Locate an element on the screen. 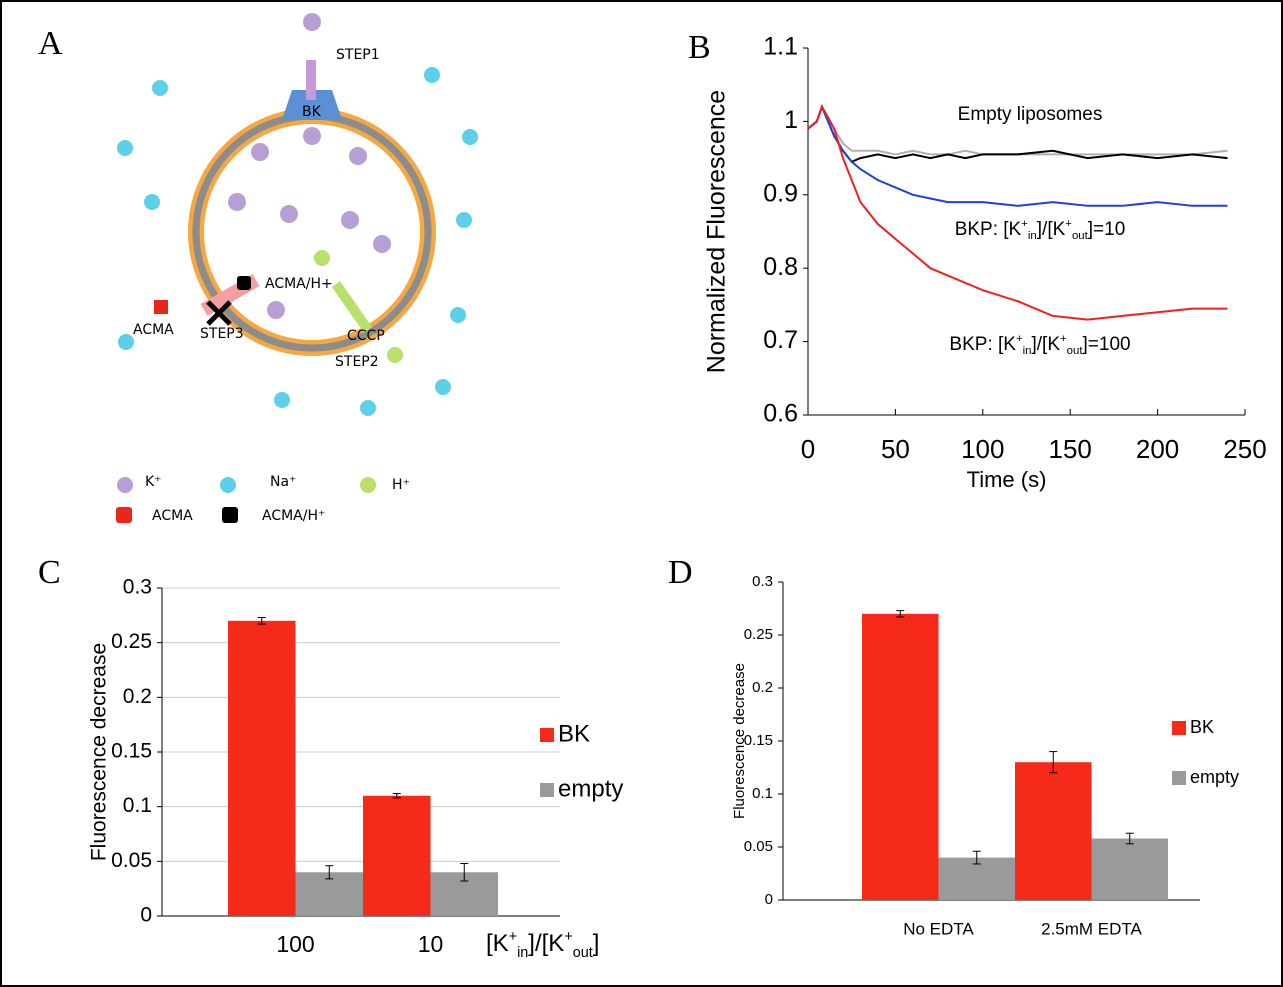  acma-icon is located at coordinates (161, 307).